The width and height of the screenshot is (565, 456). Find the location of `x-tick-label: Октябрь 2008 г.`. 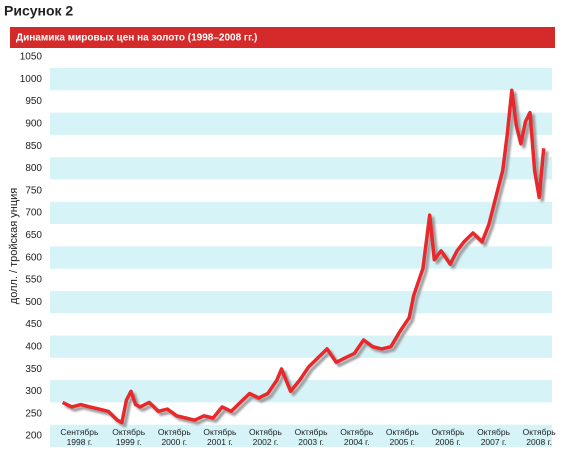

x-tick-label: Октябрь 2008 г. is located at coordinates (539, 437).